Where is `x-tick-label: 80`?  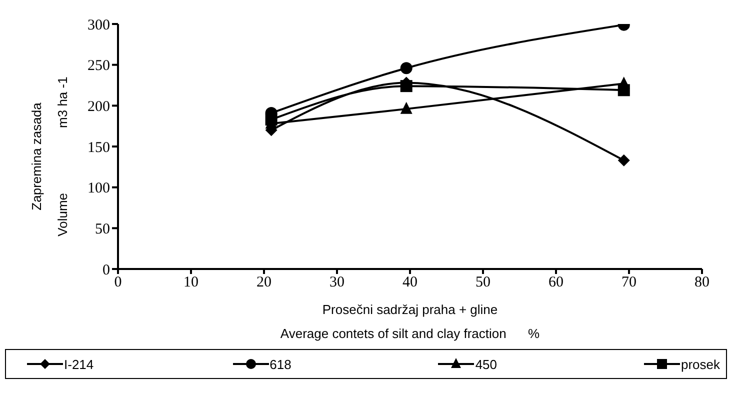 x-tick-label: 80 is located at coordinates (702, 282).